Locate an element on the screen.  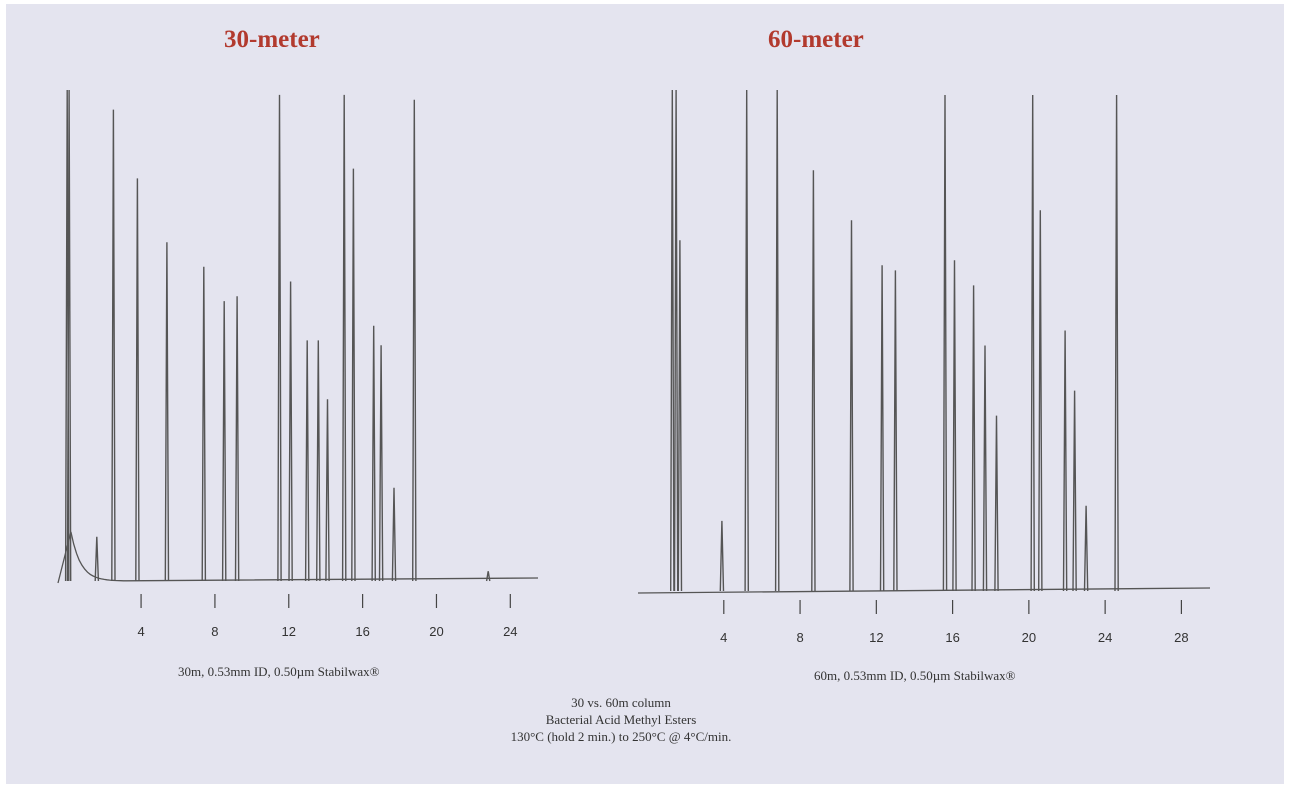
footnote-line-sample: Bacterial Acid Methyl Esters is located at coordinates (621, 719).